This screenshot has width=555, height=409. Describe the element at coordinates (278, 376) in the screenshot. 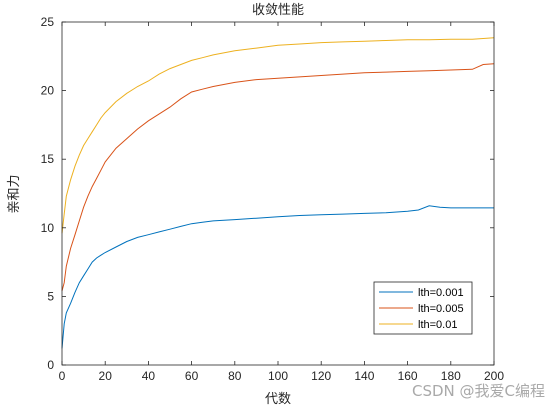

I see `x-tick-label: 100` at that location.